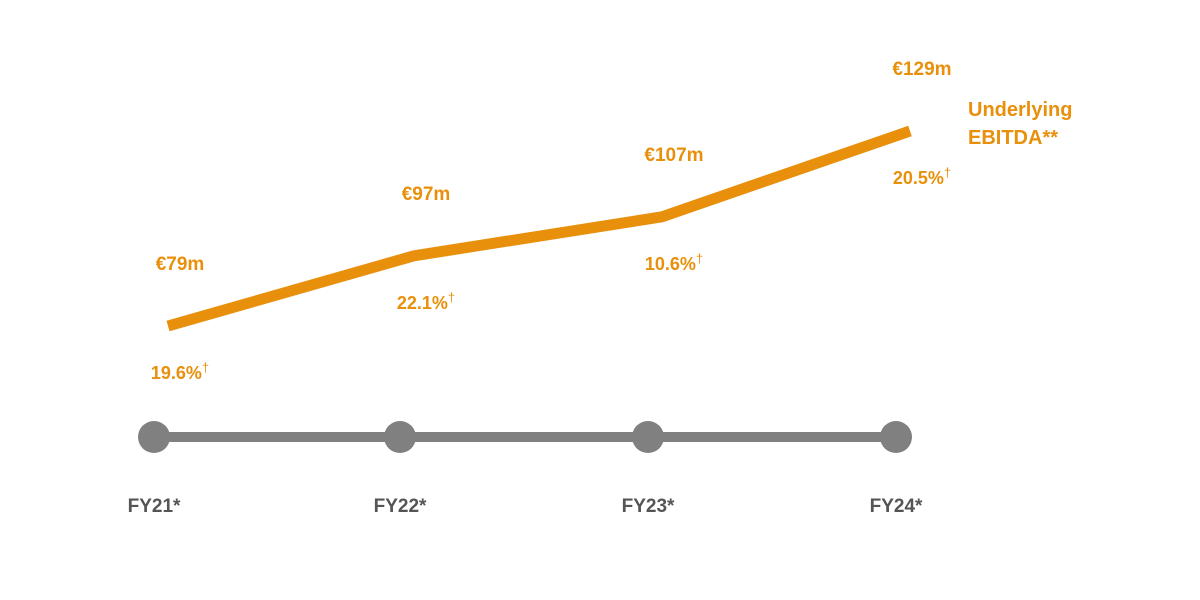 The width and height of the screenshot is (1200, 600). Describe the element at coordinates (922, 176) in the screenshot. I see `growth-label: 20.5%†` at that location.